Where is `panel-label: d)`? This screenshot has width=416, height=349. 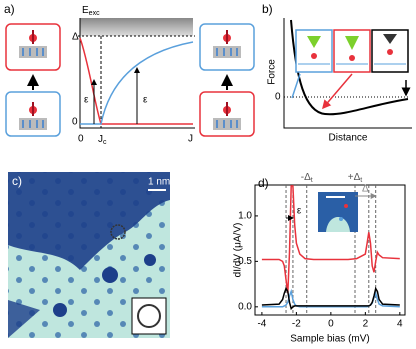 panel-label: d) is located at coordinates (263, 183).